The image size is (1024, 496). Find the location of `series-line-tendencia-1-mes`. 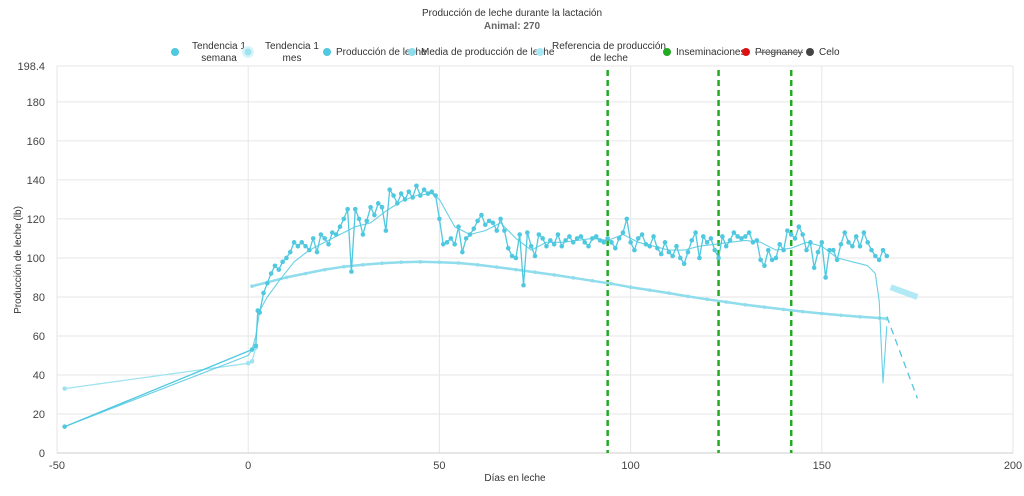

series-line-tendencia-1-mes is located at coordinates (160, 368).